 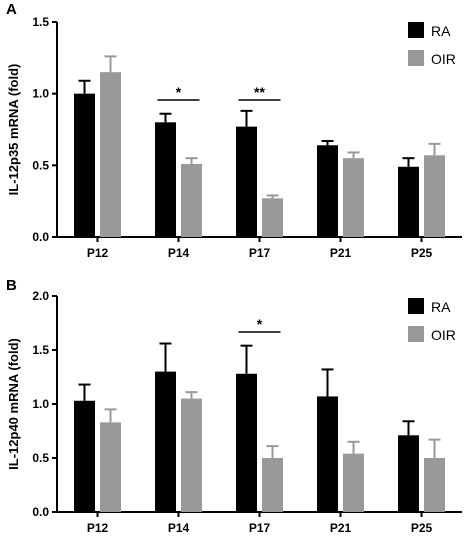 What do you see at coordinates (259, 92) in the screenshot?
I see `significance-label: **` at bounding box center [259, 92].